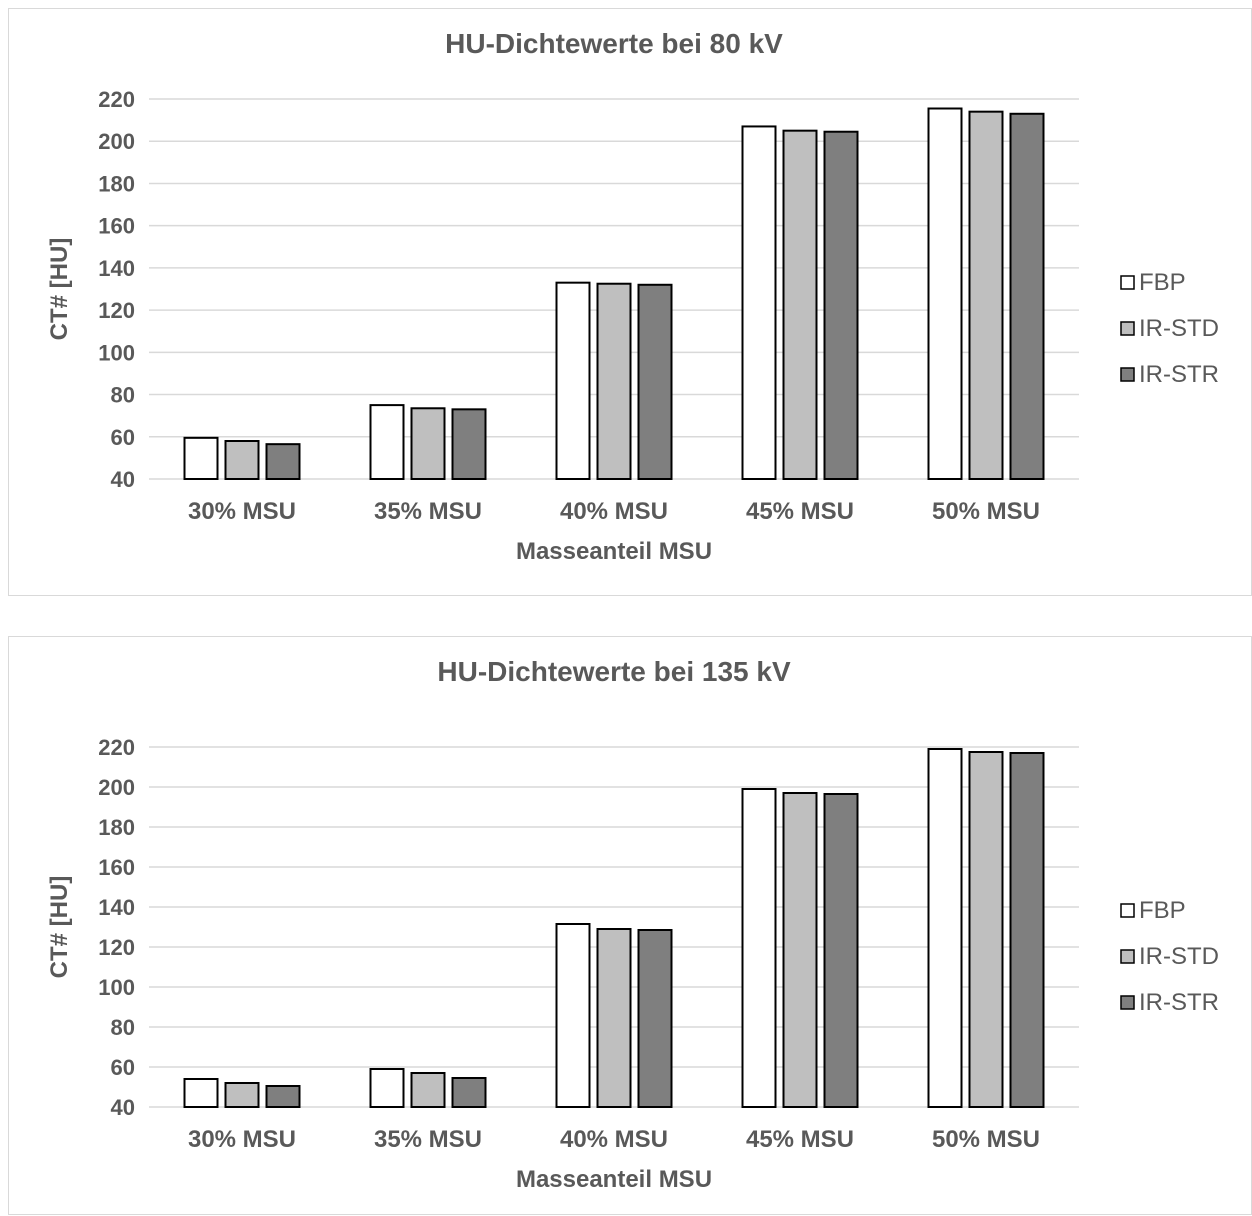  What do you see at coordinates (614, 43) in the screenshot?
I see `chart-title: HU-Dichtewerte bei 80 kV` at bounding box center [614, 43].